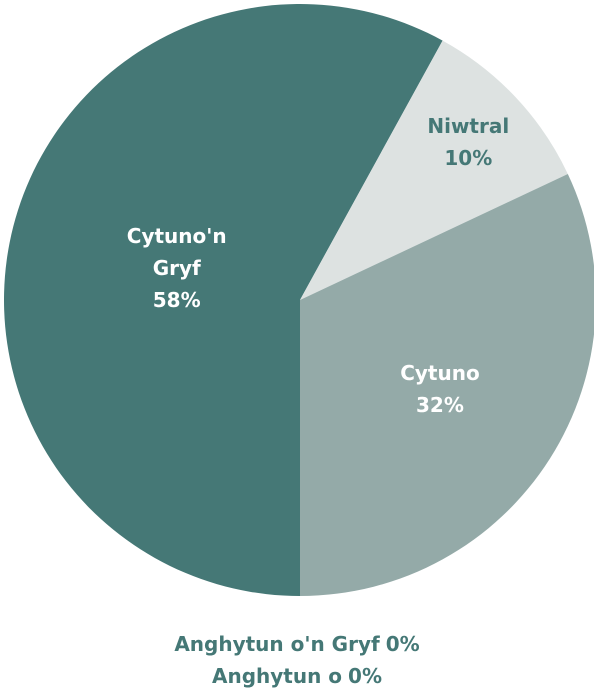  I want to click on zero-item: Anghytun o 0%, so click(297, 676).